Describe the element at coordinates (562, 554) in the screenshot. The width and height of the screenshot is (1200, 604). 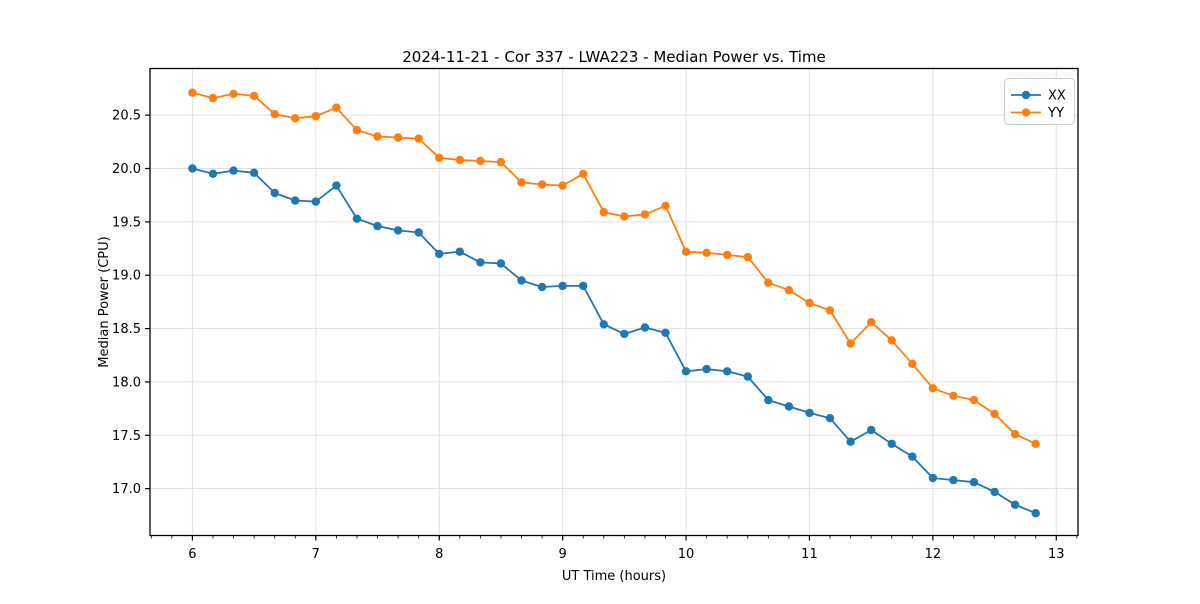
I see `x-tick-label: 9` at that location.